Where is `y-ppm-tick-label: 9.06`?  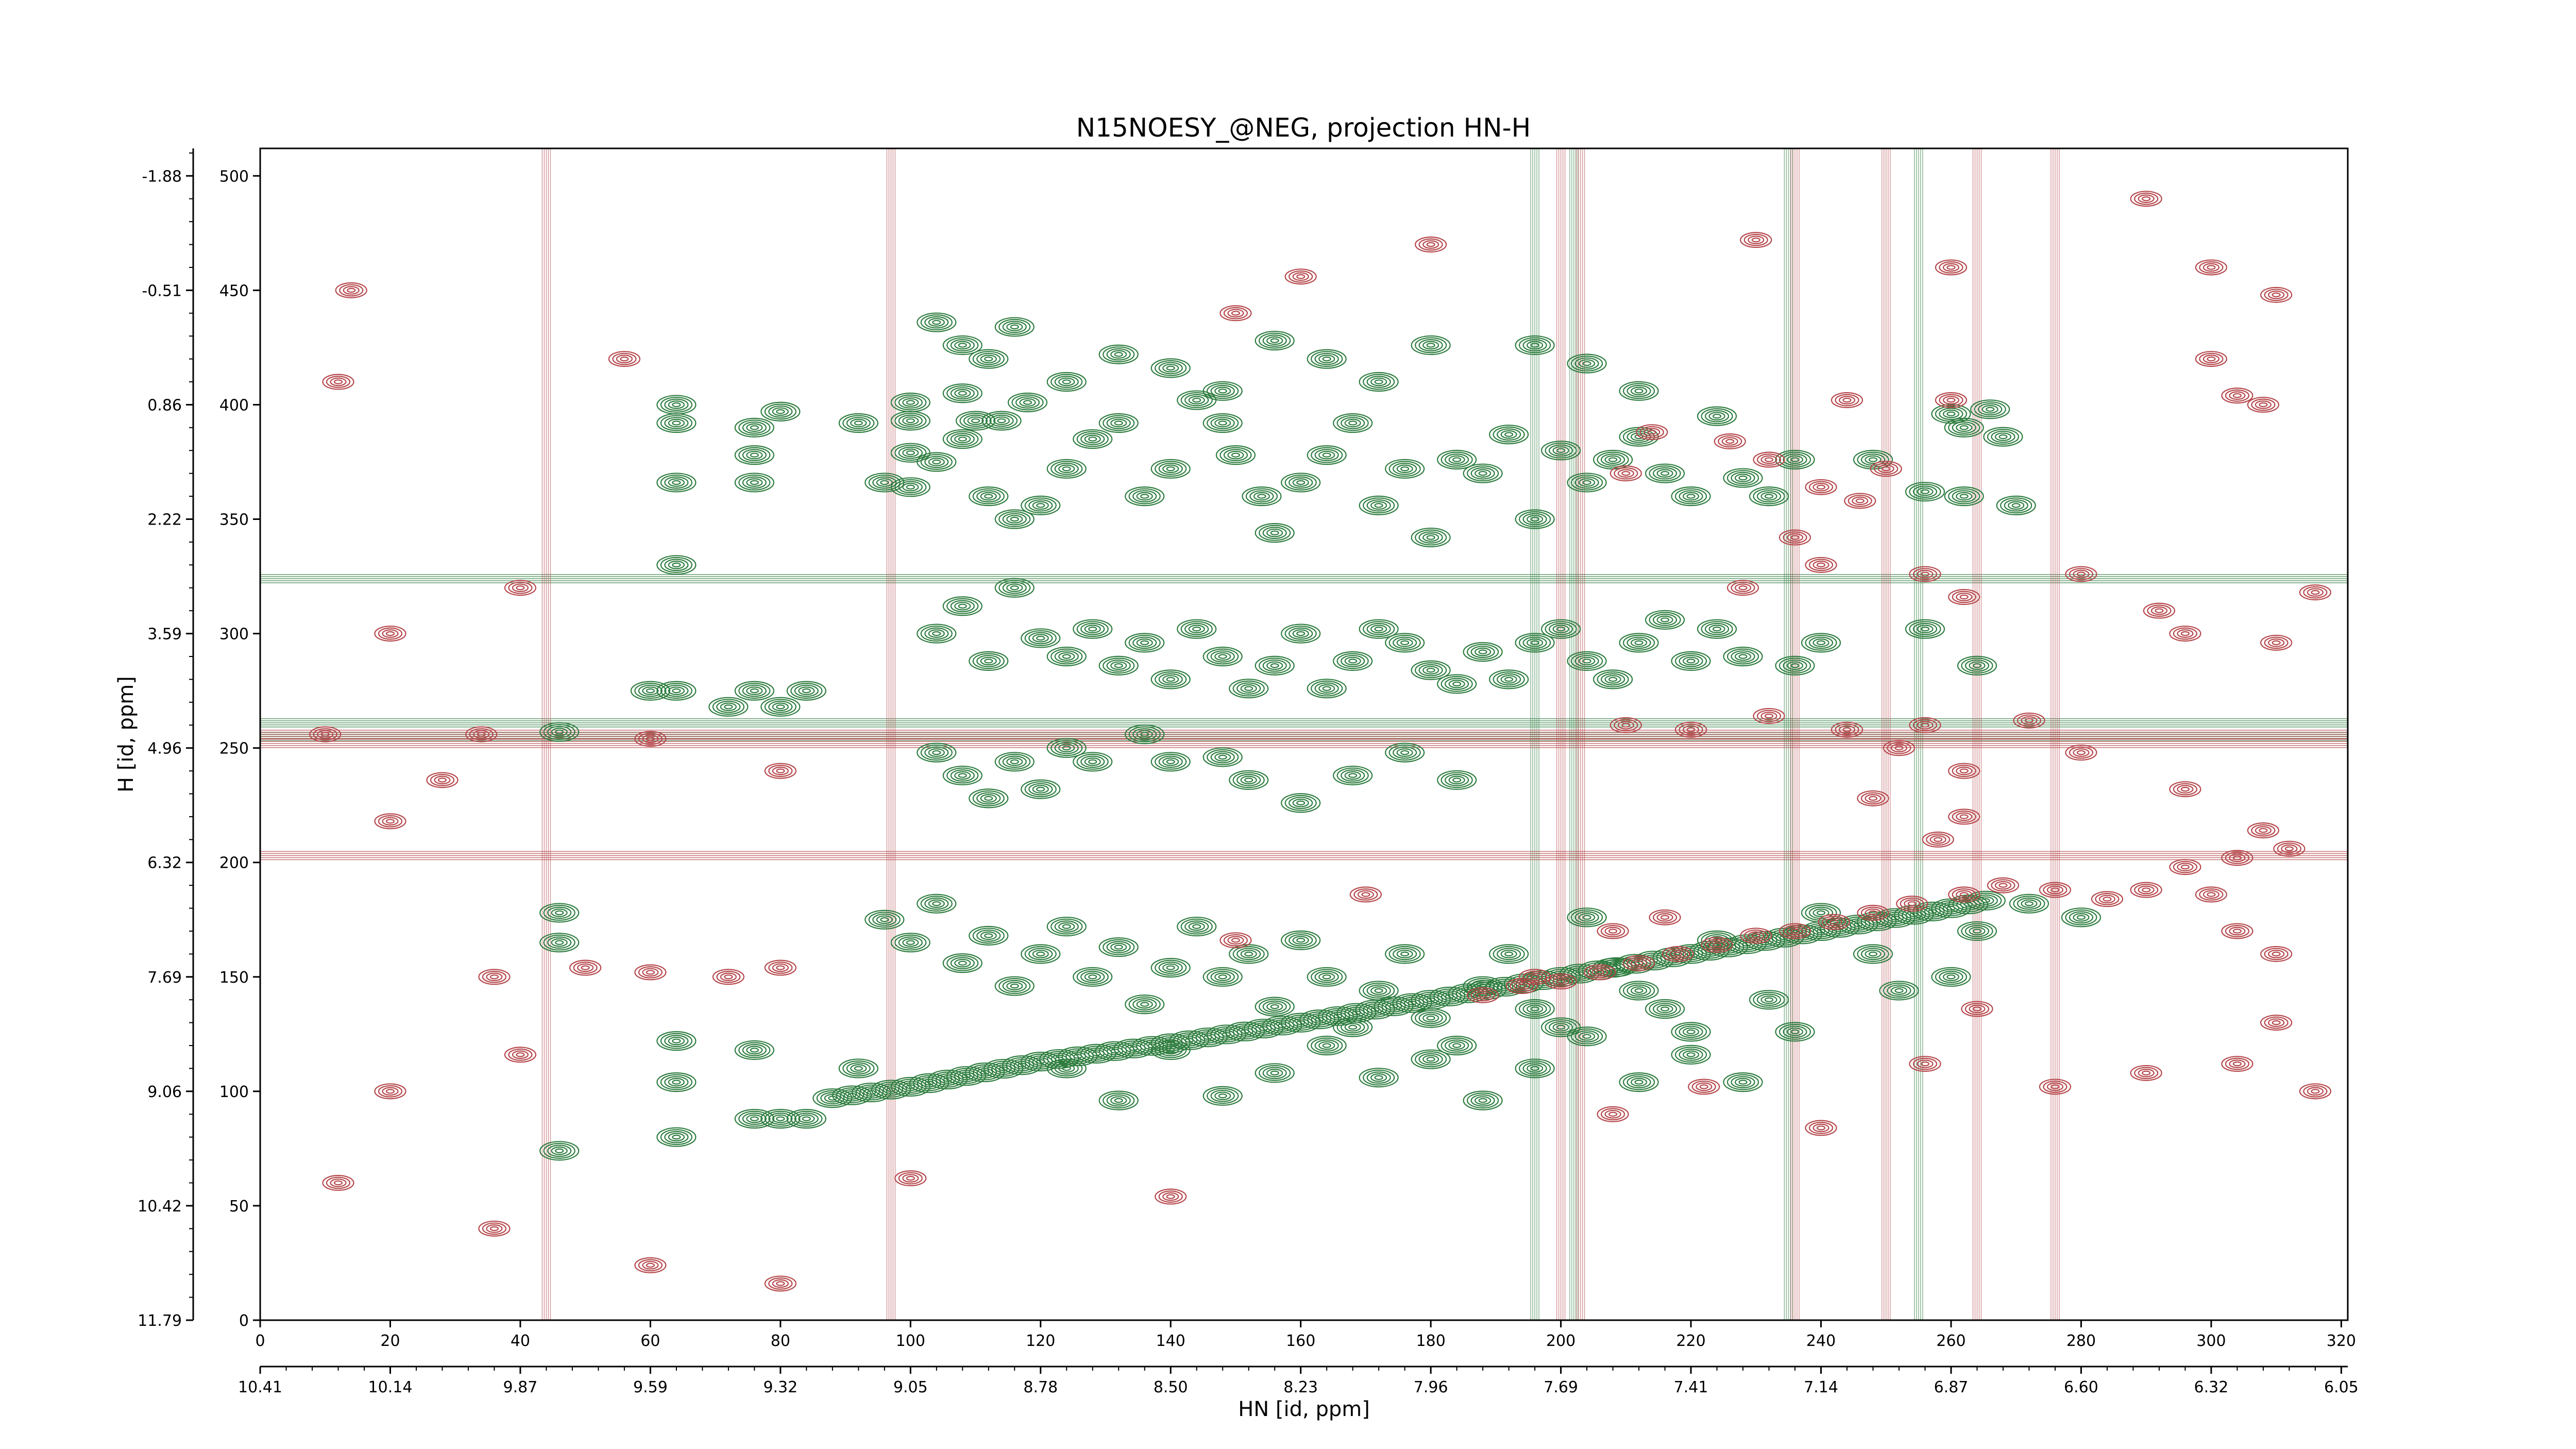
y-ppm-tick-label: 9.06 is located at coordinates (164, 1092).